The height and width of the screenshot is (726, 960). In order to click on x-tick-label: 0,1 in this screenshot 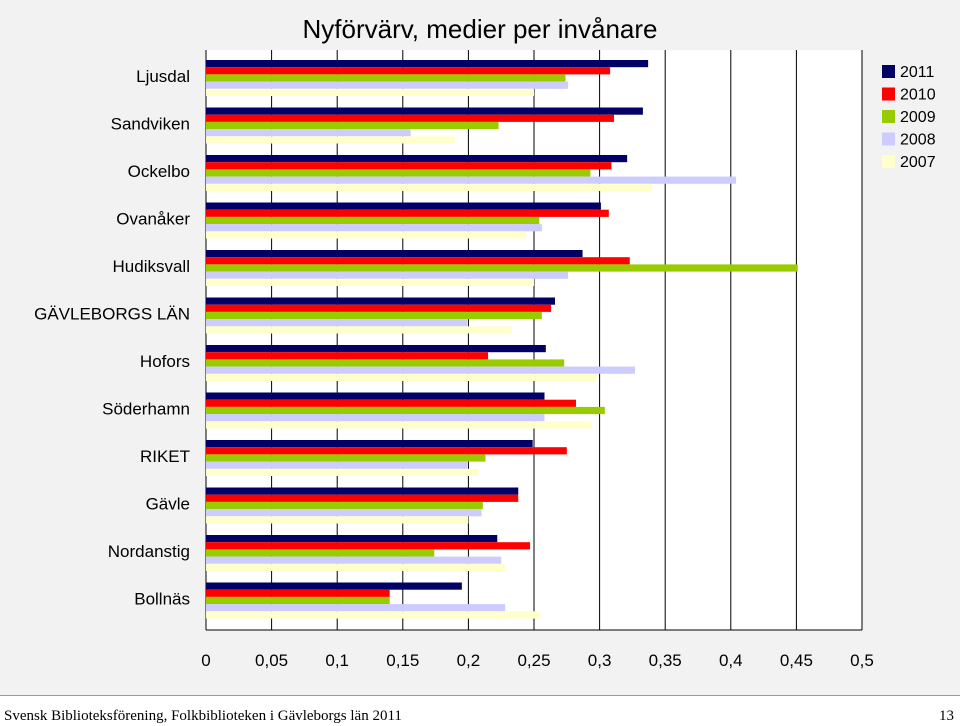, I will do `click(337, 660)`.